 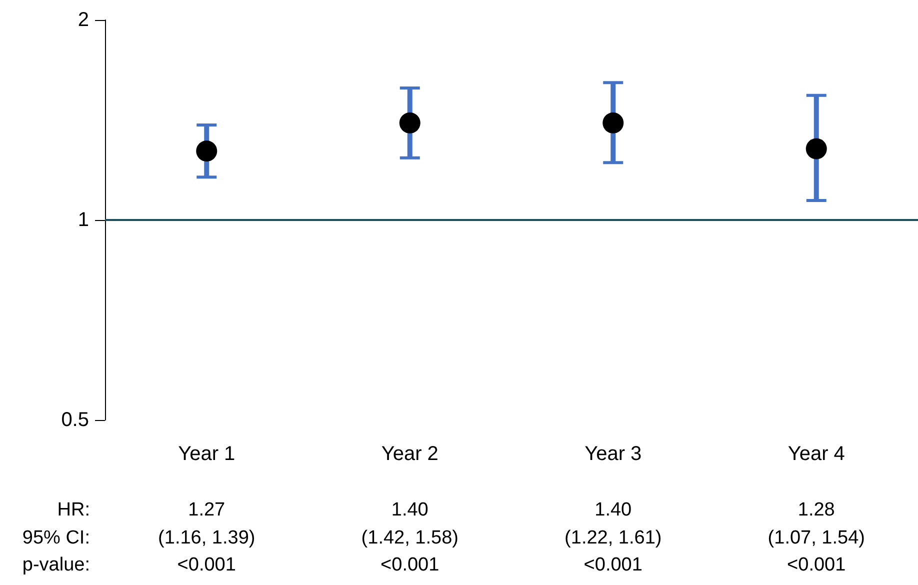 What do you see at coordinates (73, 510) in the screenshot?
I see `text: HR:` at bounding box center [73, 510].